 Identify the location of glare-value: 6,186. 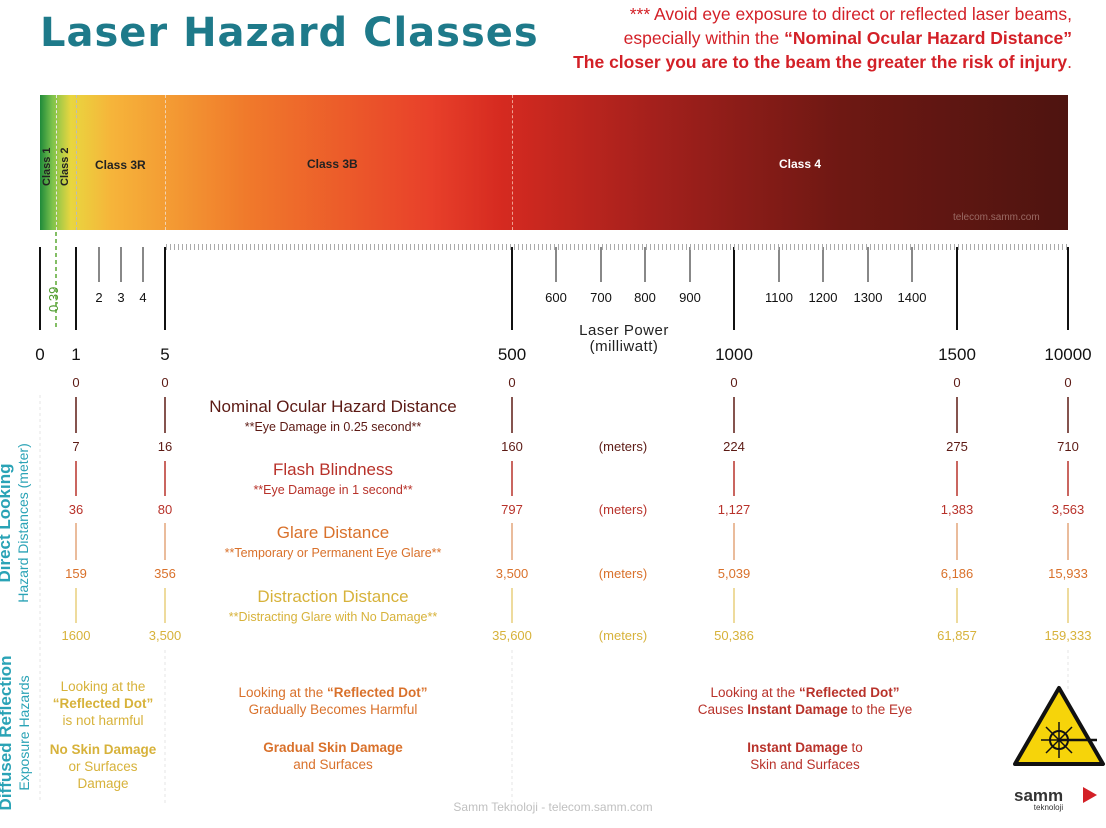
(957, 573).